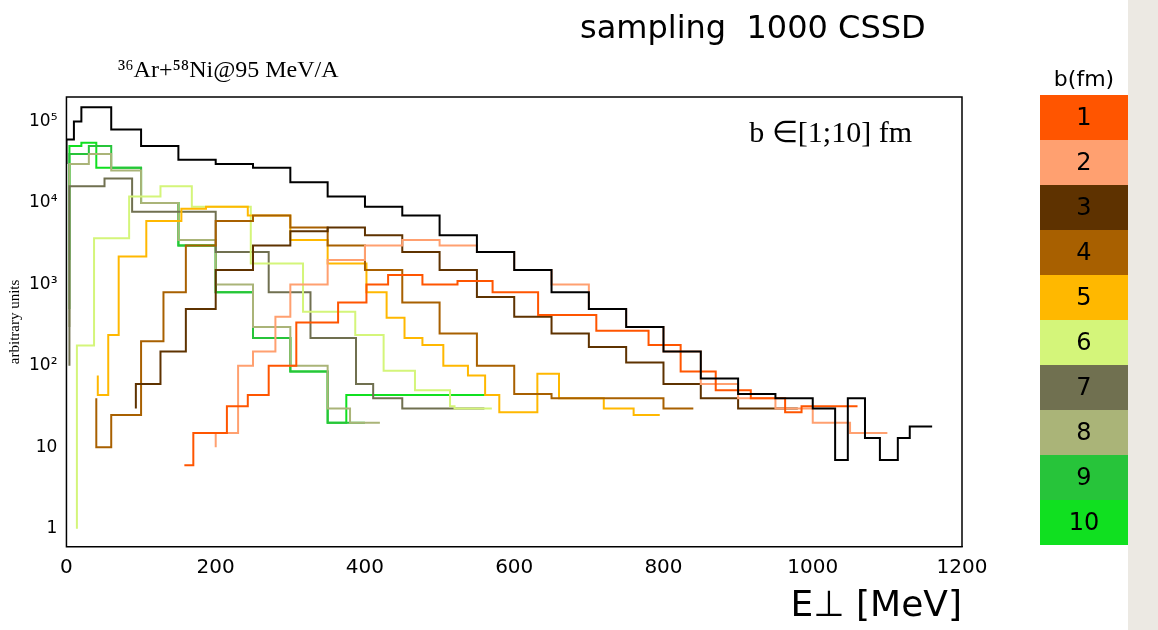 The image size is (1158, 630). What do you see at coordinates (1084, 207) in the screenshot?
I see `text: 3` at bounding box center [1084, 207].